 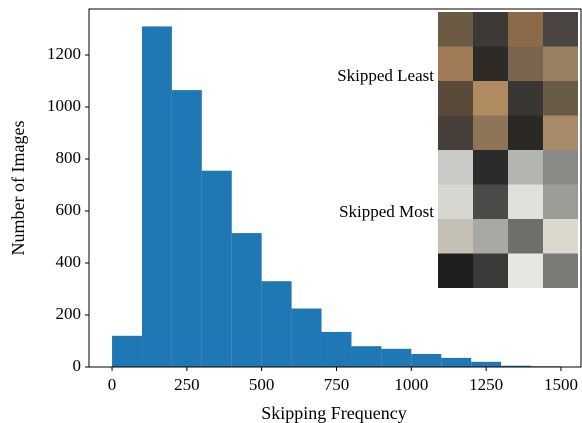 I want to click on x-tick-label: 750, so click(x=337, y=384).